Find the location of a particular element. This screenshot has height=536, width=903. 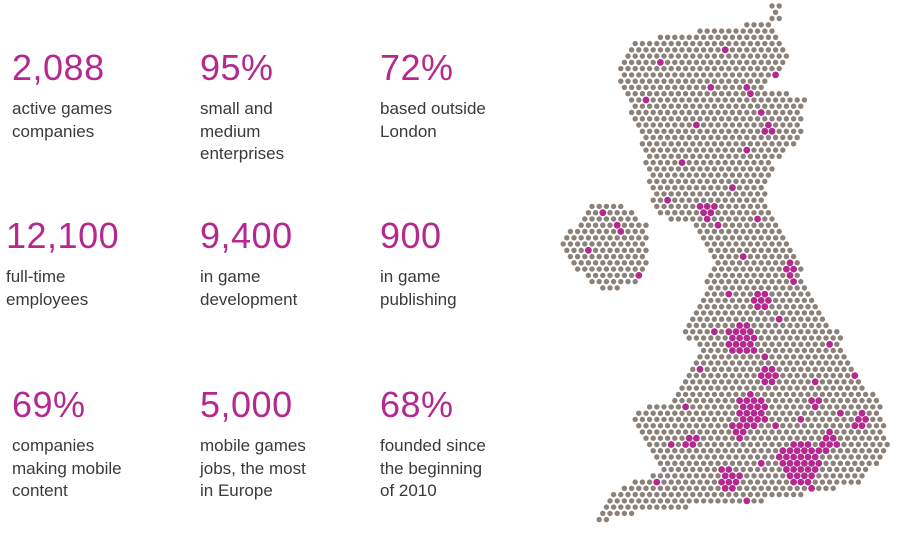

description-line: development is located at coordinates (249, 299).